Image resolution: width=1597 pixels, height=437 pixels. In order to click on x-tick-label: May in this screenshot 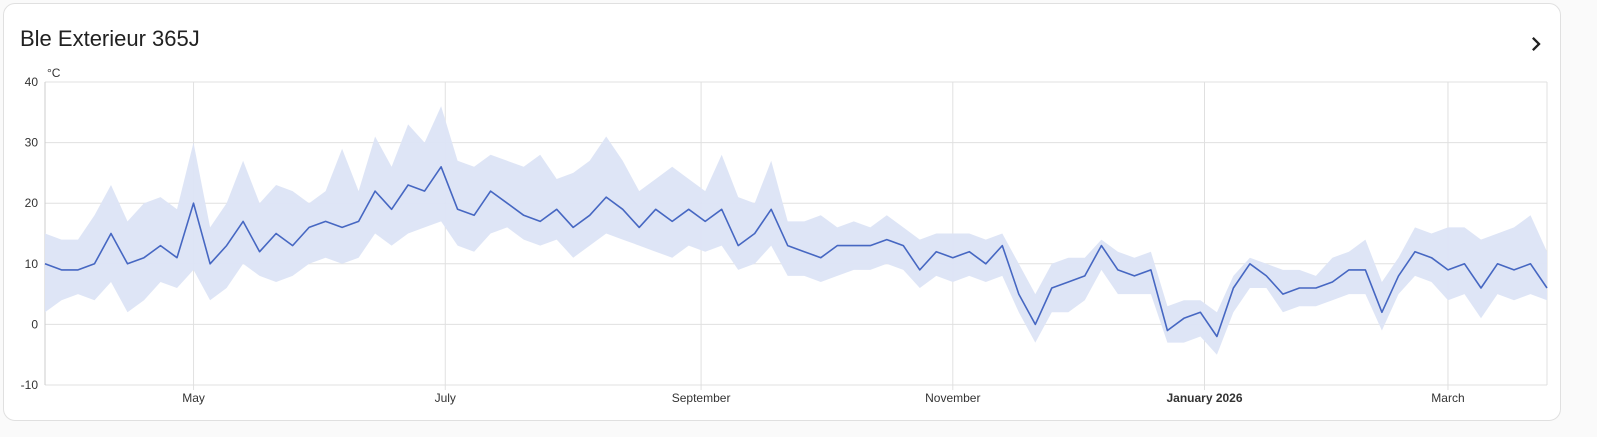, I will do `click(193, 398)`.